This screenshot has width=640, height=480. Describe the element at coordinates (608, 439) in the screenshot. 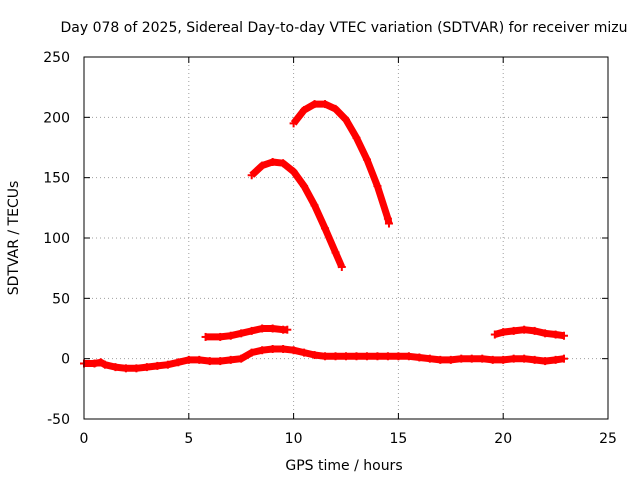

I see `x-tick-label: 25` at that location.